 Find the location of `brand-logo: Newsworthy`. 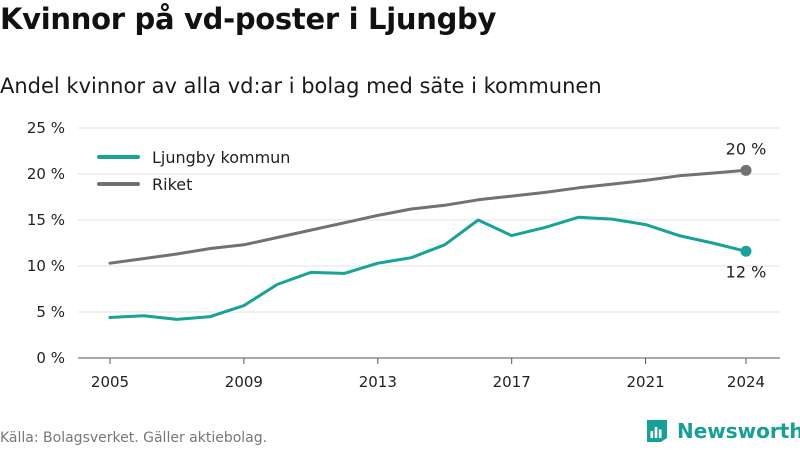

brand-logo: Newsworthy is located at coordinates (722, 431).